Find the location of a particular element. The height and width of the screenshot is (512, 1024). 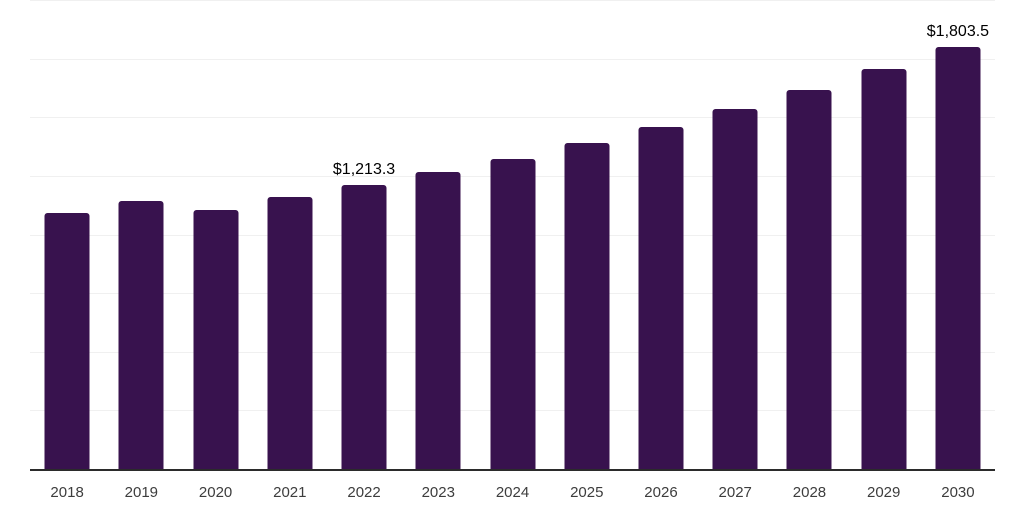

bar-2028 is located at coordinates (809, 280).